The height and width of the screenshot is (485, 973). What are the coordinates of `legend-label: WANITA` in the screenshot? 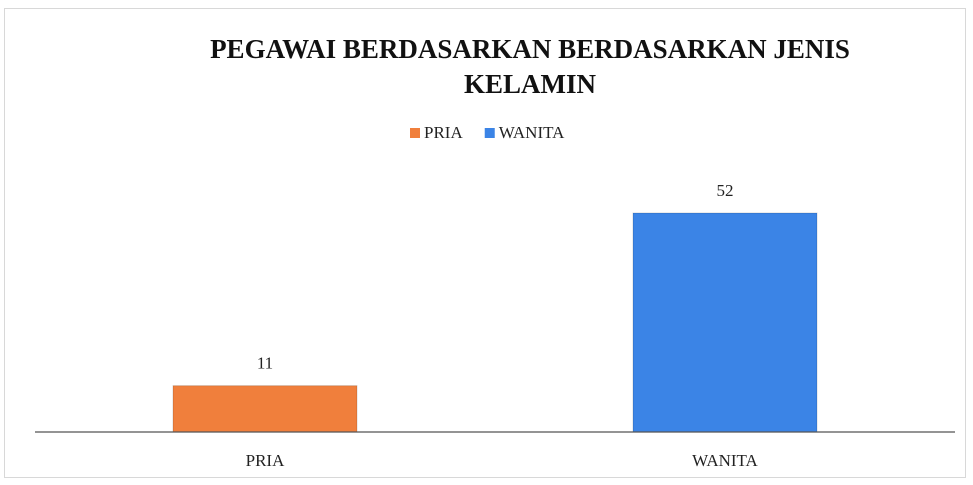 It's located at (532, 132).